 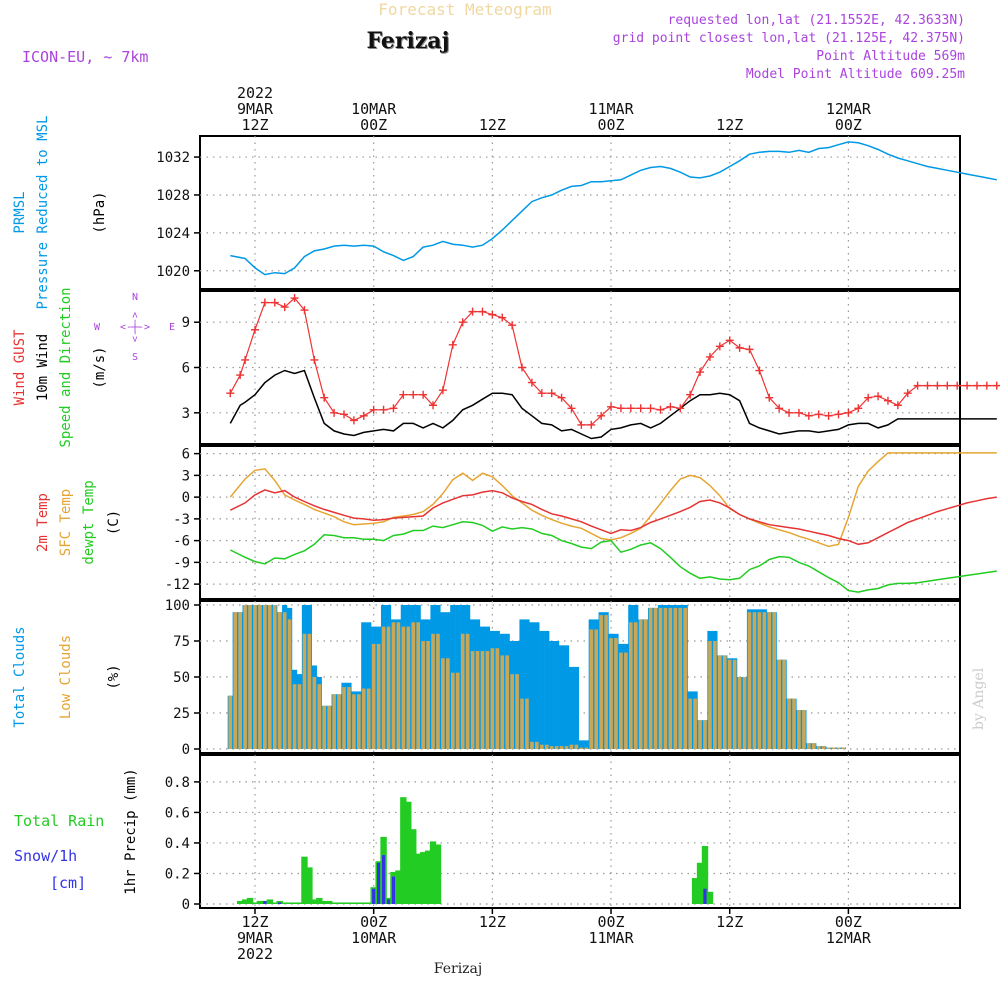 What do you see at coordinates (135, 357) in the screenshot?
I see `compass-south: S` at bounding box center [135, 357].